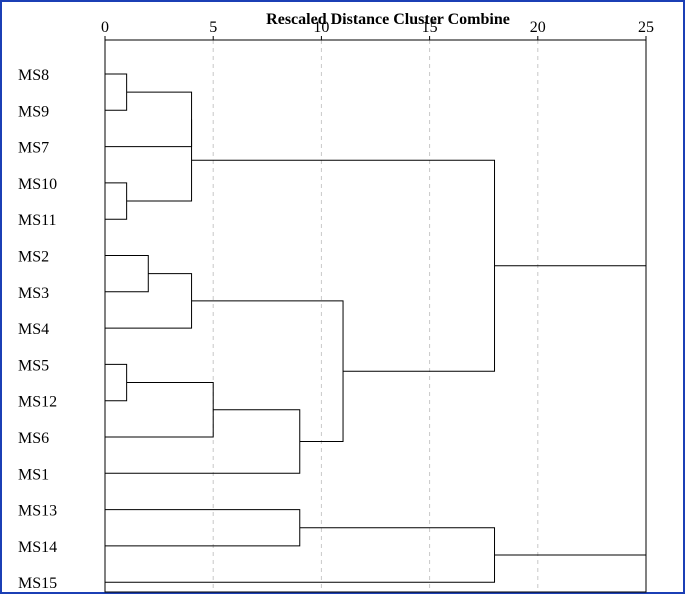 The image size is (685, 594). What do you see at coordinates (37, 583) in the screenshot?
I see `leaf-label-ms15: MS15` at bounding box center [37, 583].